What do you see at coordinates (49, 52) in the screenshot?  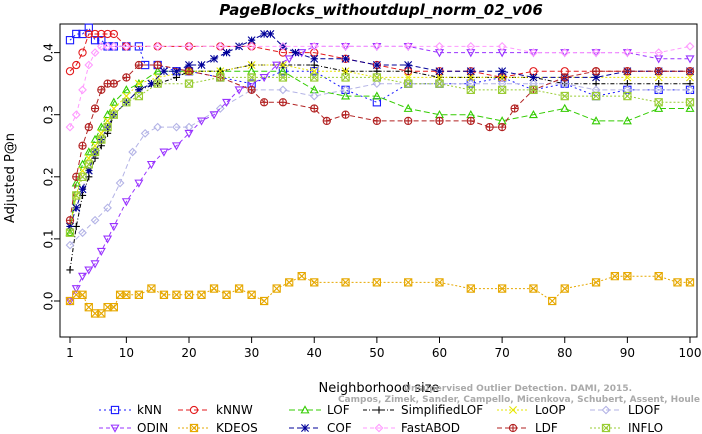 I see `y-tick-label: 0.4` at bounding box center [49, 52].